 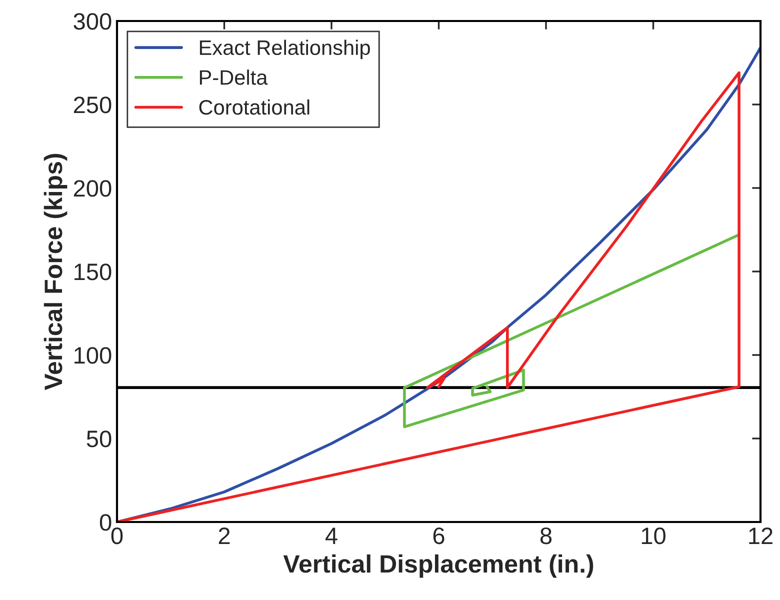 What do you see at coordinates (760, 535) in the screenshot?
I see `x-tick-label: 12` at bounding box center [760, 535].